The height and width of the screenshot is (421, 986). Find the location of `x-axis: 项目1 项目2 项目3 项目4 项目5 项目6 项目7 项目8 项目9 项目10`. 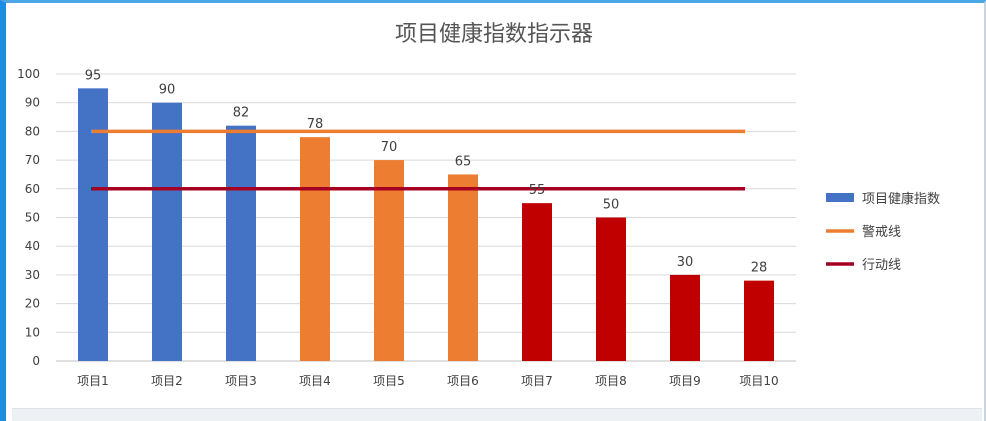

x-axis: 项目1 项目2 项目3 项目4 项目5 项目6 项目7 项目8 项目9 项目10 is located at coordinates (427, 381).